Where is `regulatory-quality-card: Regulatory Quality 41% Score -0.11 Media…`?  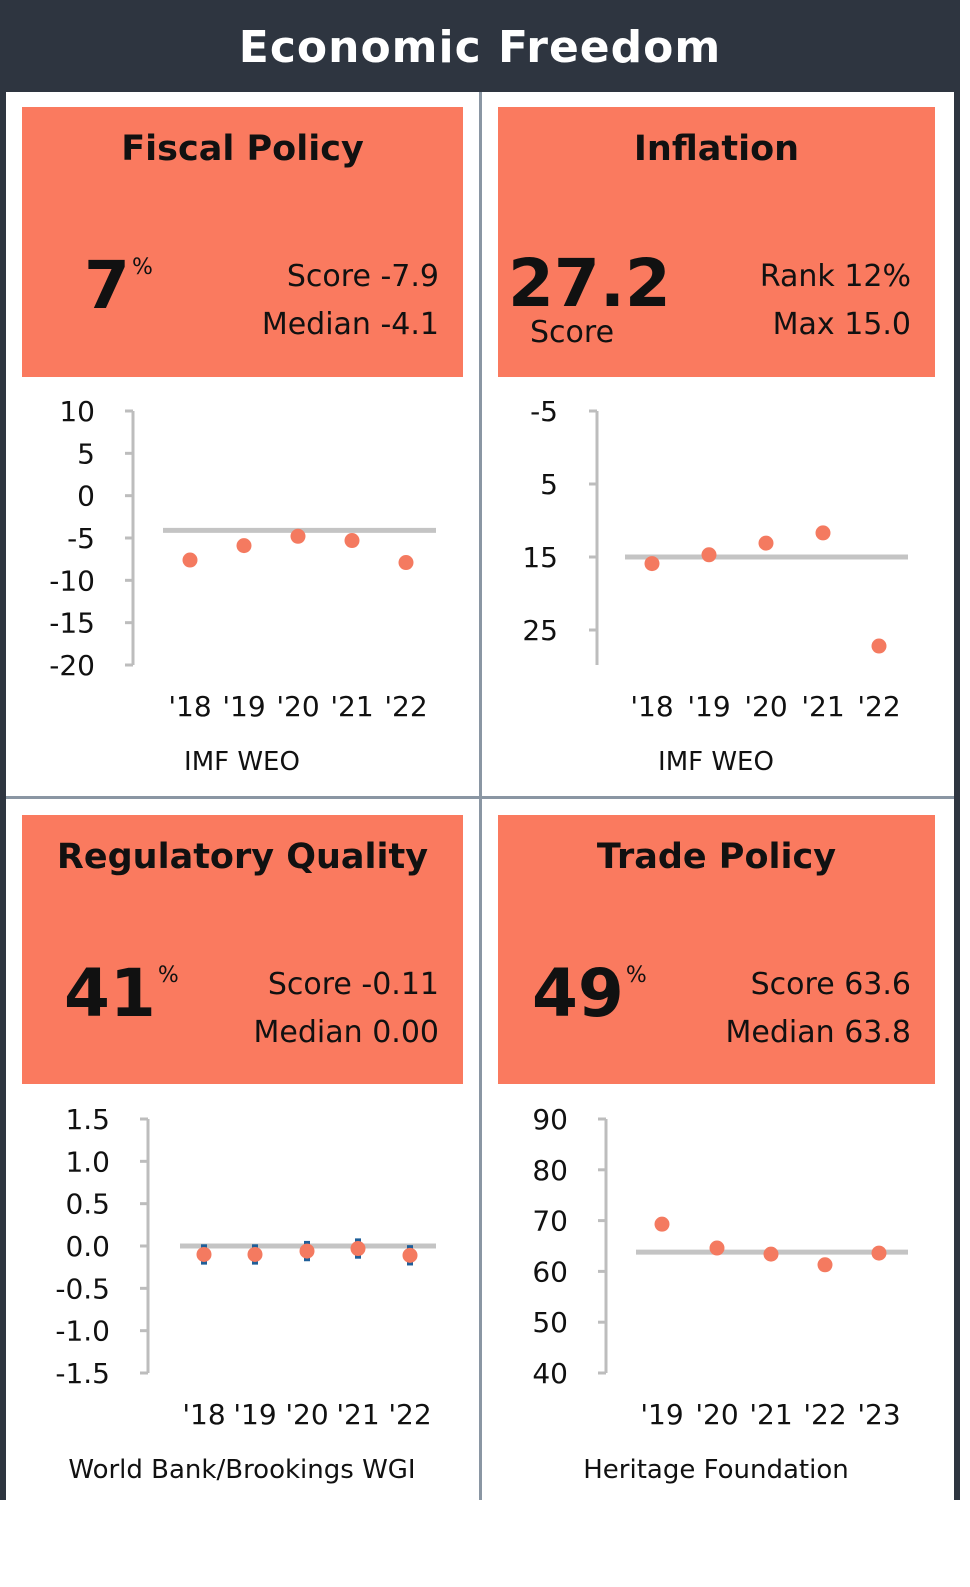
regulatory-quality-card: Regulatory Quality 41% Score -0.11 Media… is located at coordinates (242, 949).